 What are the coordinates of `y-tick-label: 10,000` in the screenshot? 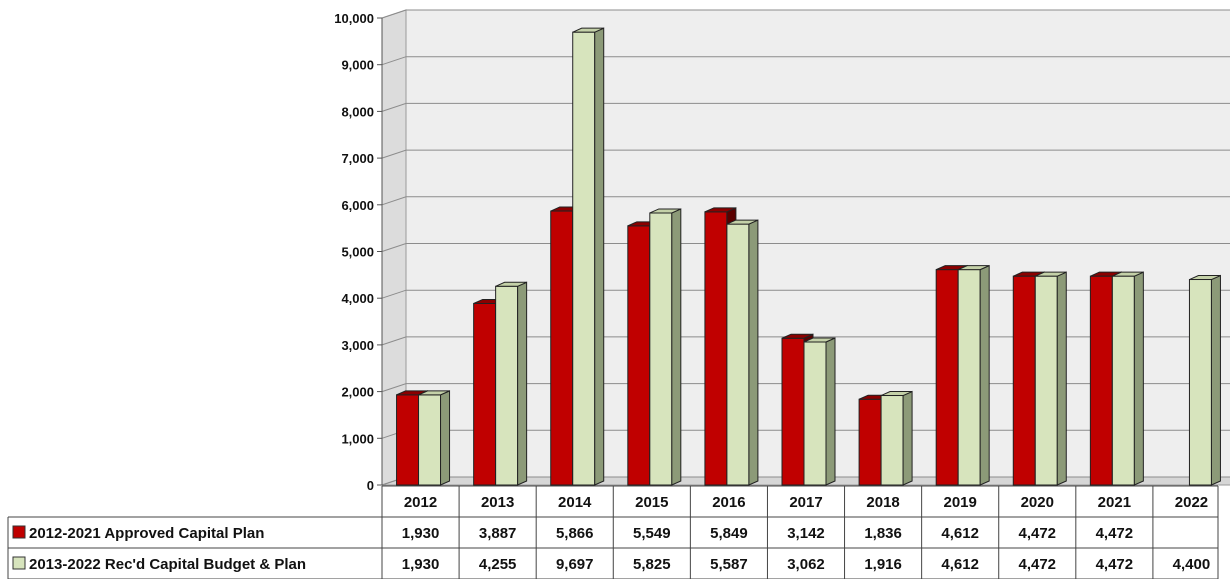 It's located at (354, 18).